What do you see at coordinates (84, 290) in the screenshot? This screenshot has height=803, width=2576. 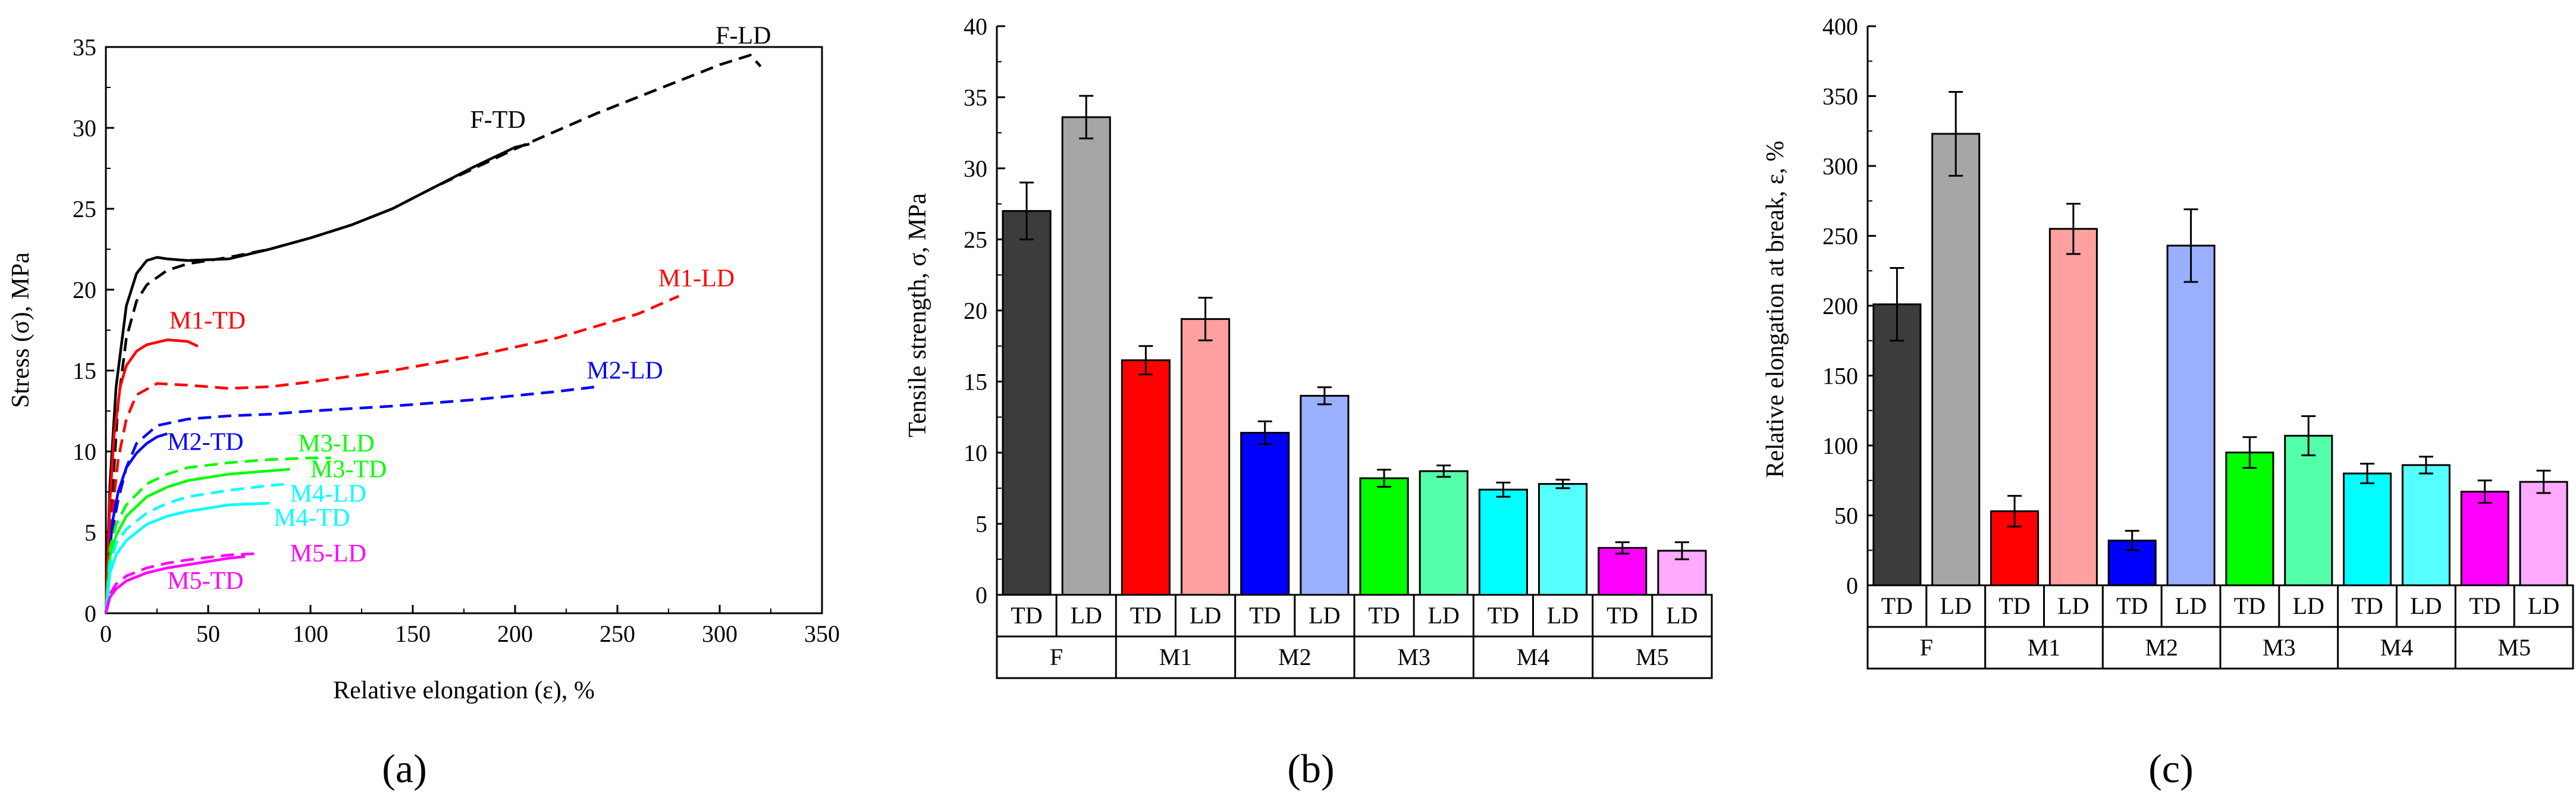 I see `y-tick-label: 20` at bounding box center [84, 290].